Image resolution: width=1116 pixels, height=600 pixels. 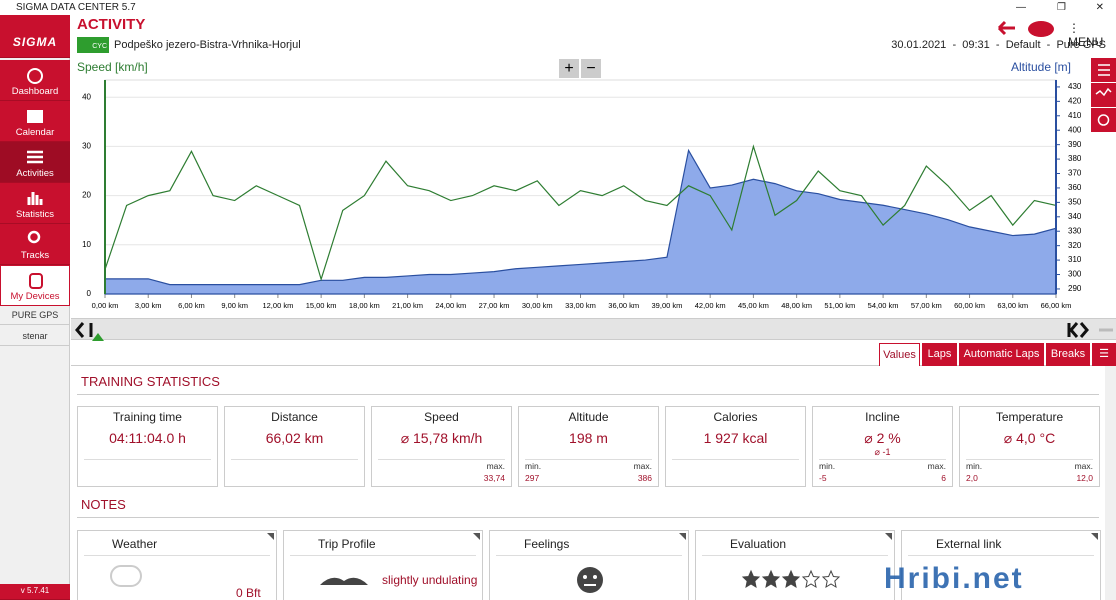 What do you see at coordinates (294, 417) in the screenshot?
I see `stat-title: Distance` at bounding box center [294, 417].